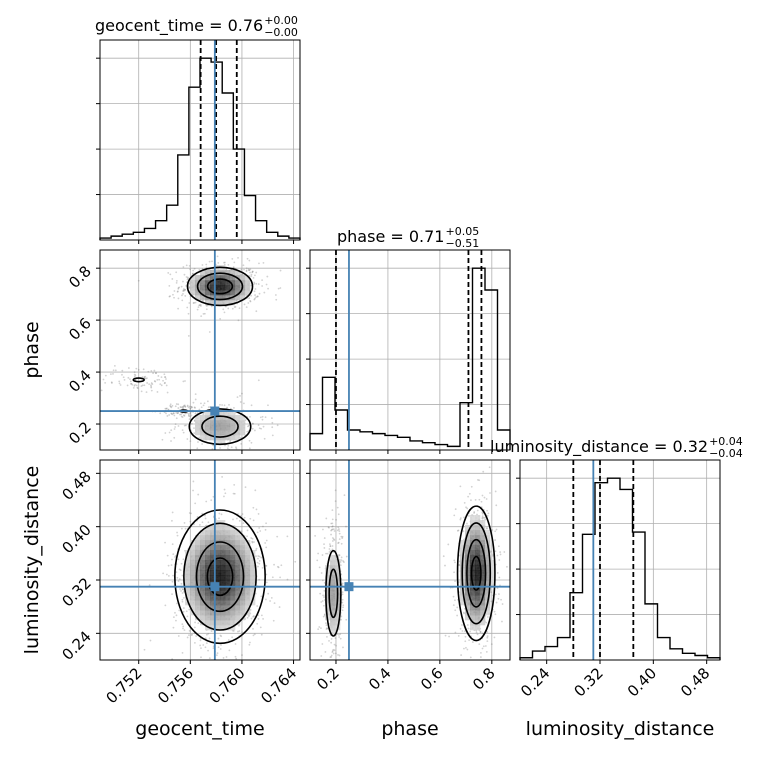 Image resolution: width=760 pixels, height=760 pixels. Describe the element at coordinates (390, 236) in the screenshot. I see `title-value: phase = 0.71` at that location.